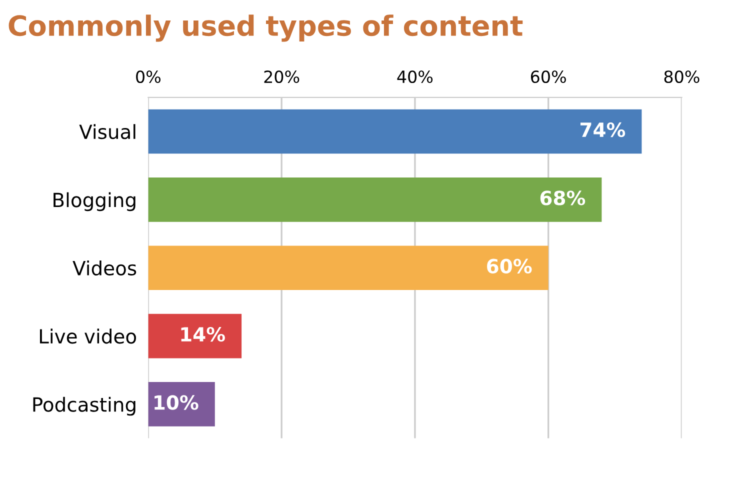  I want to click on data-label: 14%, so click(203, 334).